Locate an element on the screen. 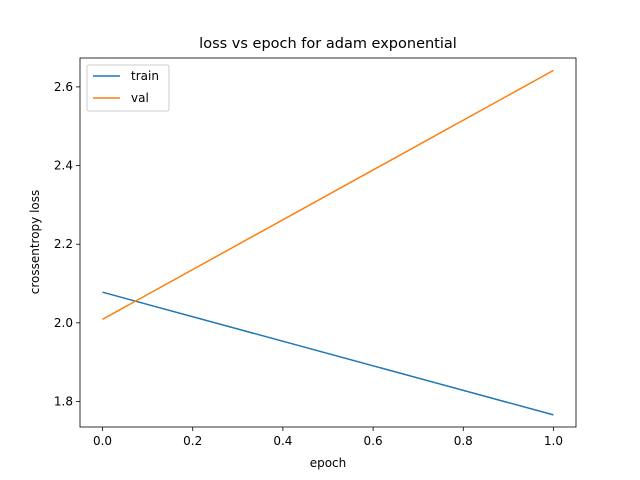 This screenshot has height=480, width=640. y-tick-label: 2.0 is located at coordinates (63, 323).